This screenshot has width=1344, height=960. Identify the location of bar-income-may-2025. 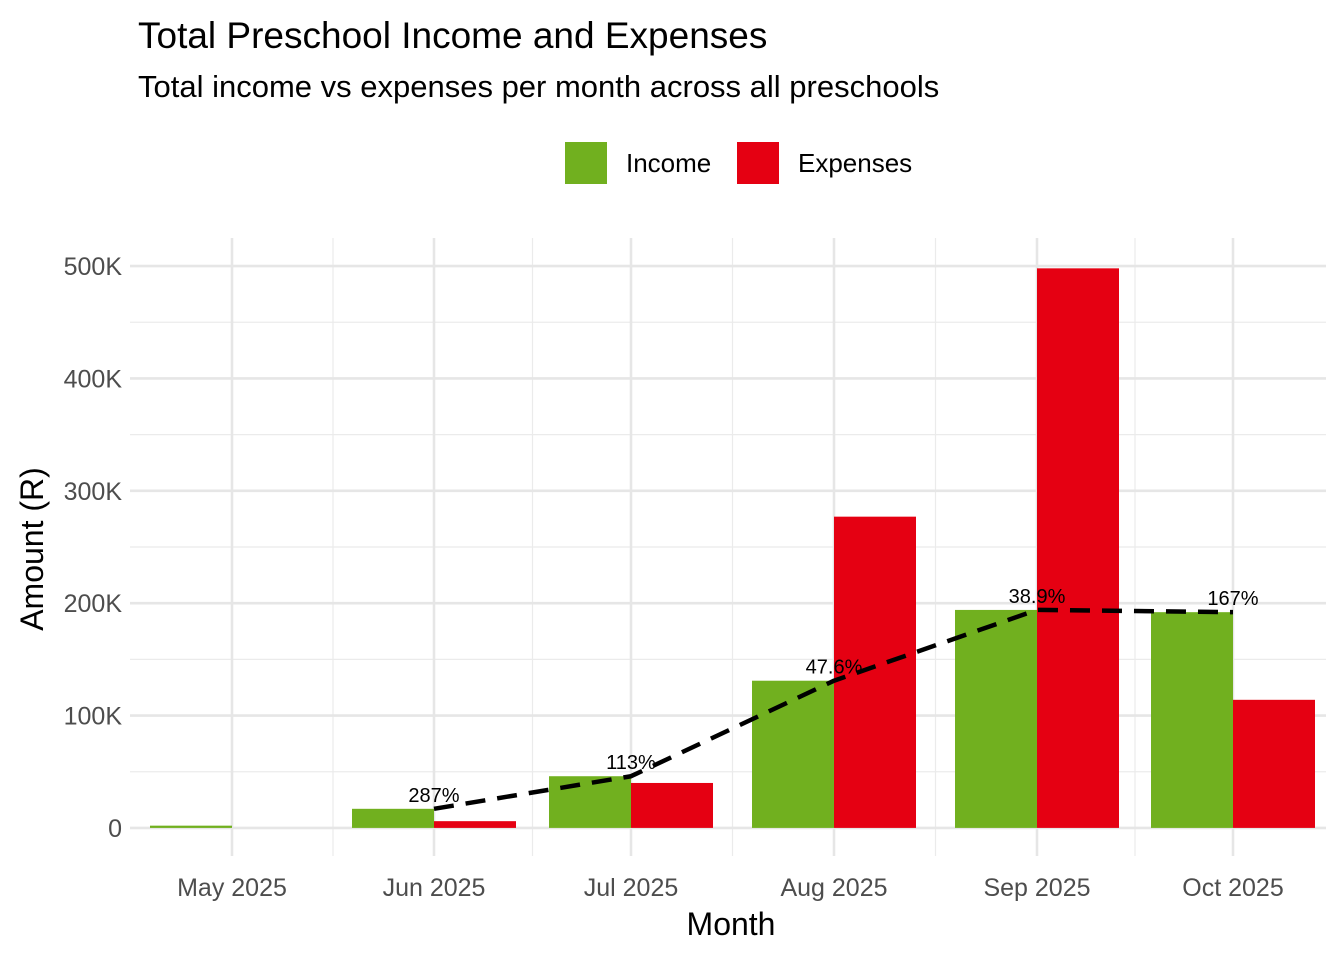
(191, 826).